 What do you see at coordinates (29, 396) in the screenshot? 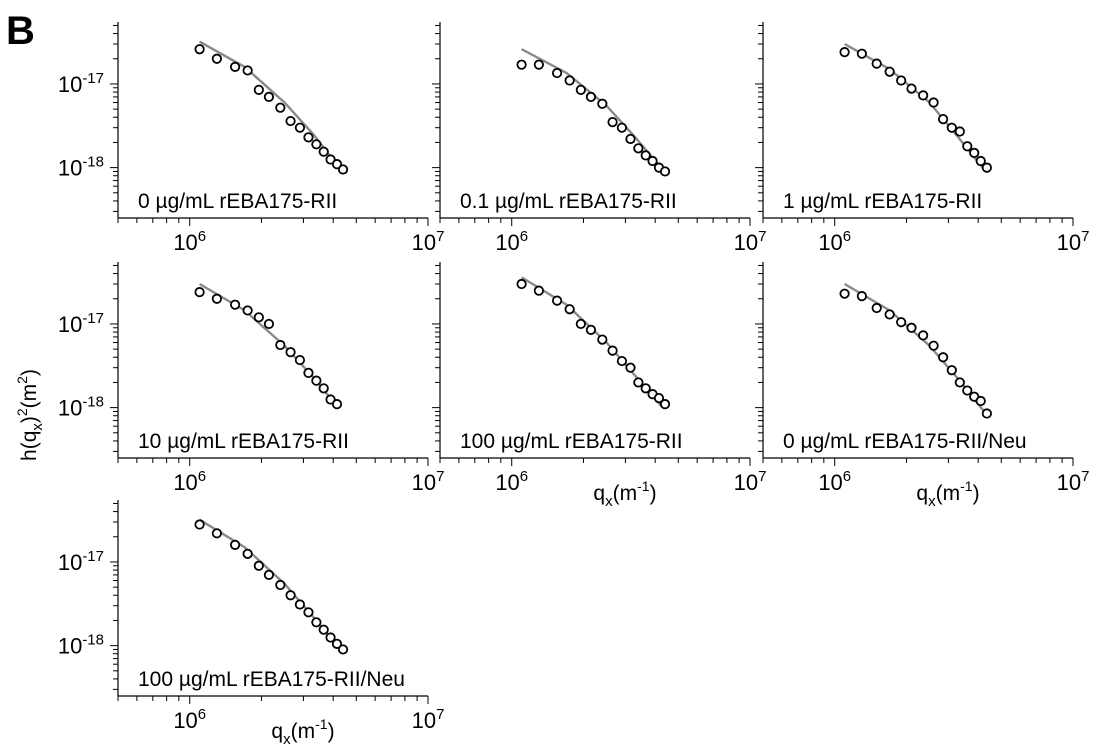
I see `y-axis-title-unit-open: (m` at bounding box center [29, 396].